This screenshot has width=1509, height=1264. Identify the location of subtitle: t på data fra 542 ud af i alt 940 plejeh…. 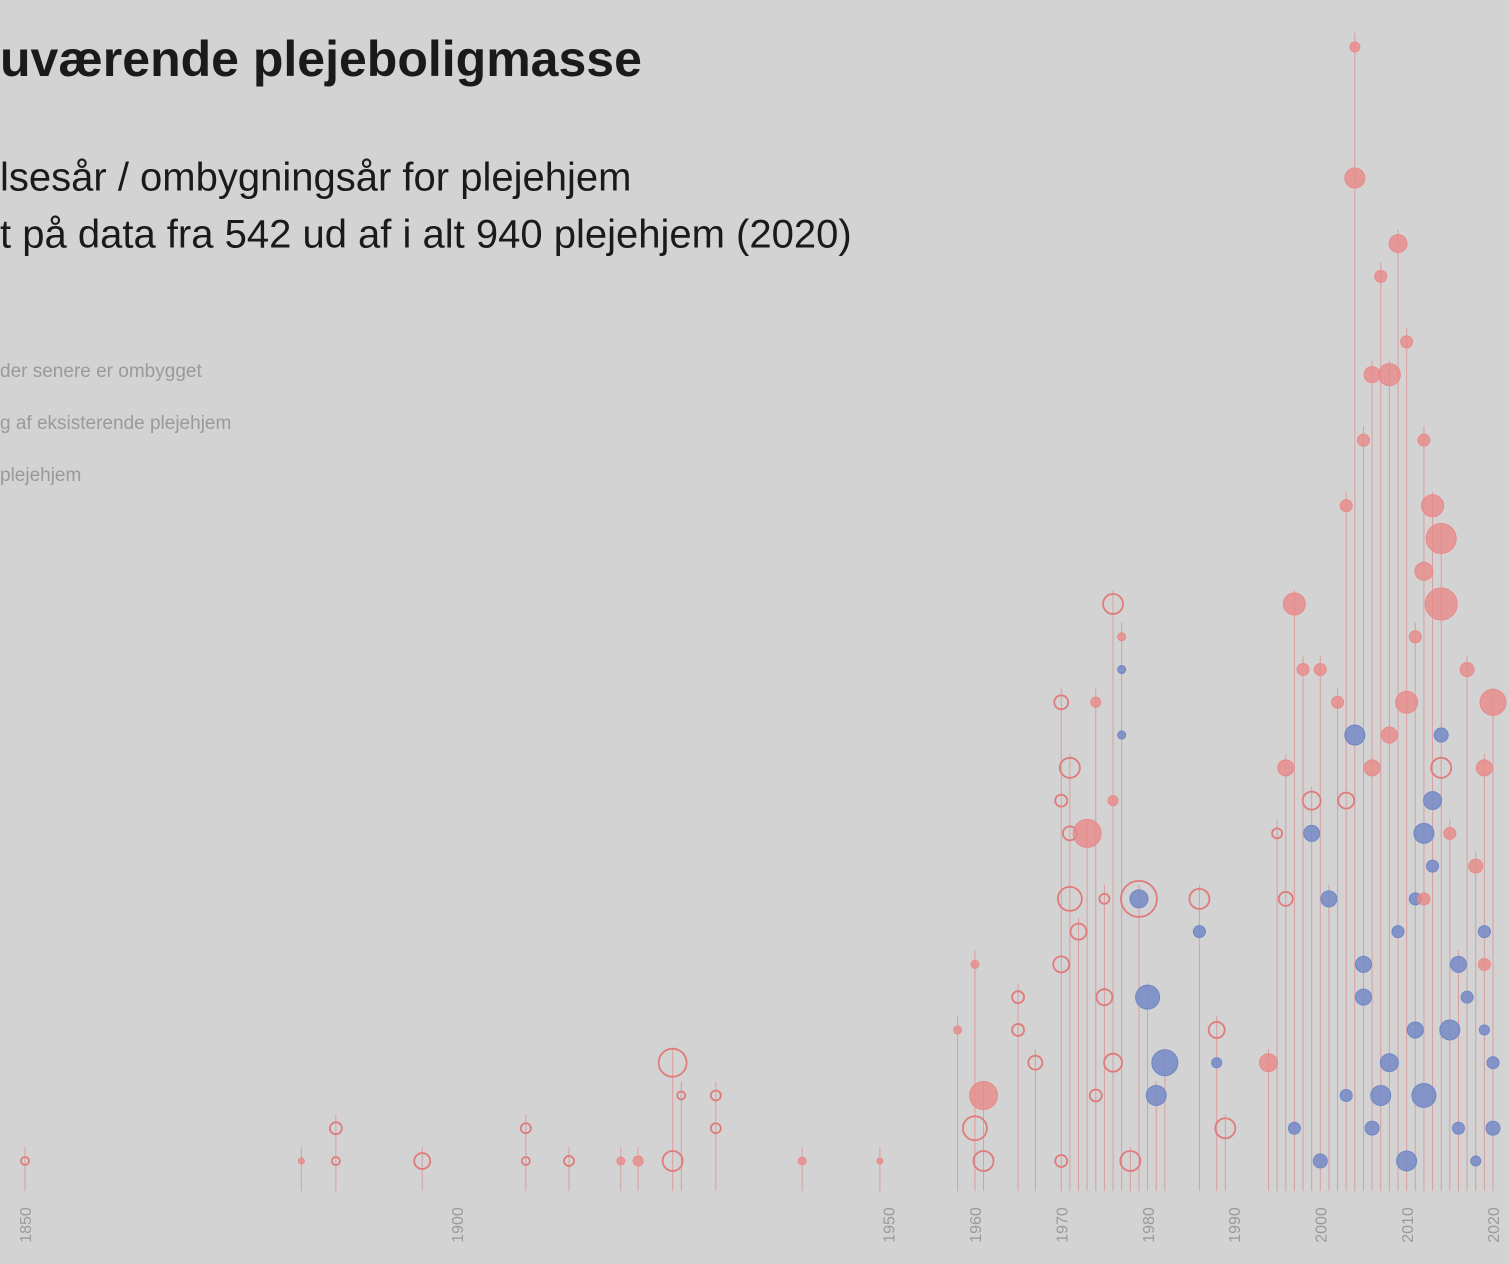
(426, 235).